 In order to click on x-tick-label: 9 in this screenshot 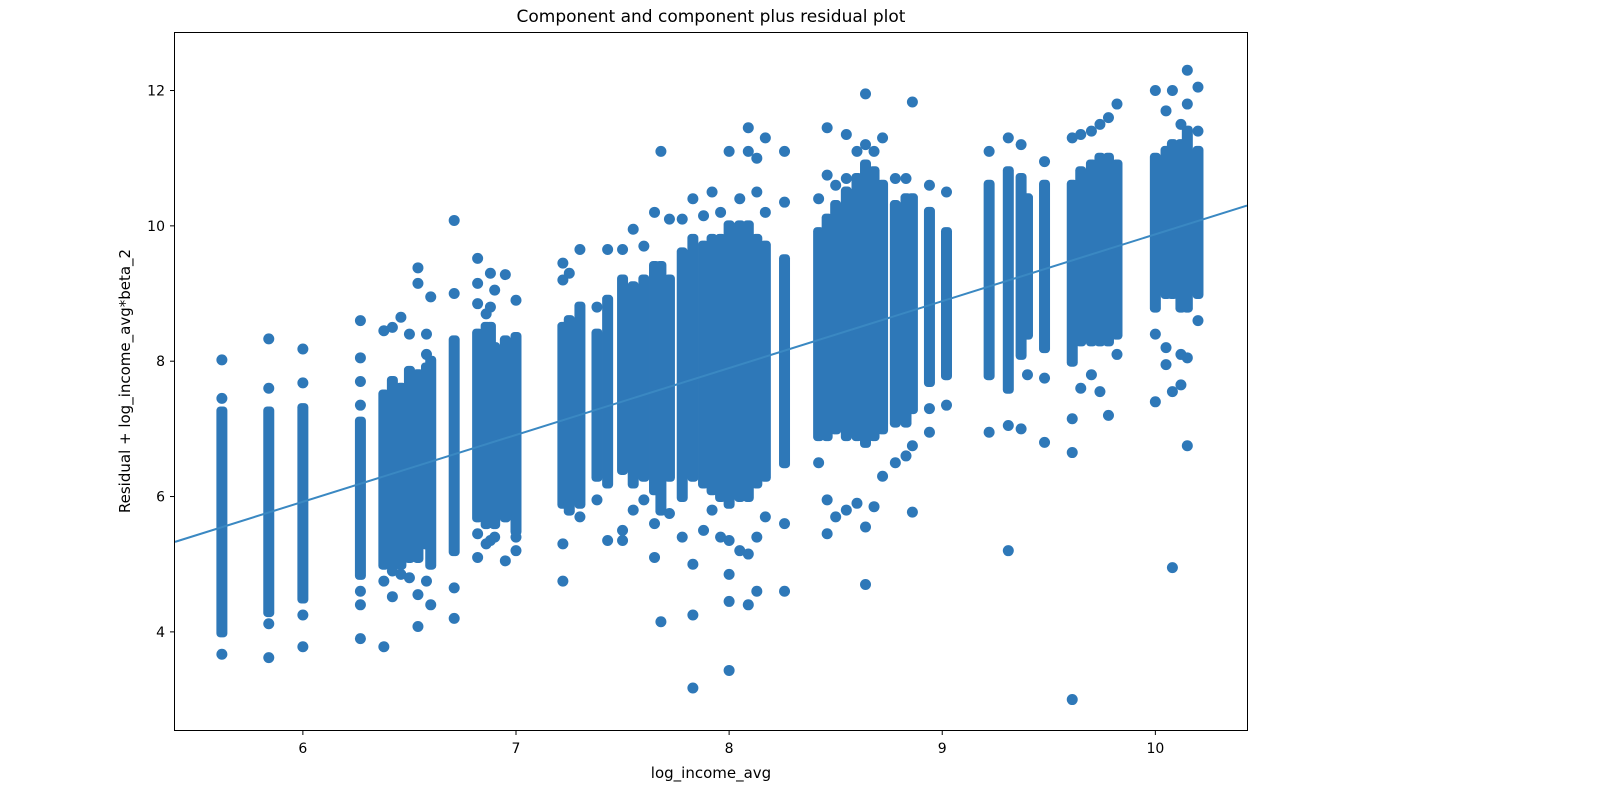, I will do `click(942, 749)`.